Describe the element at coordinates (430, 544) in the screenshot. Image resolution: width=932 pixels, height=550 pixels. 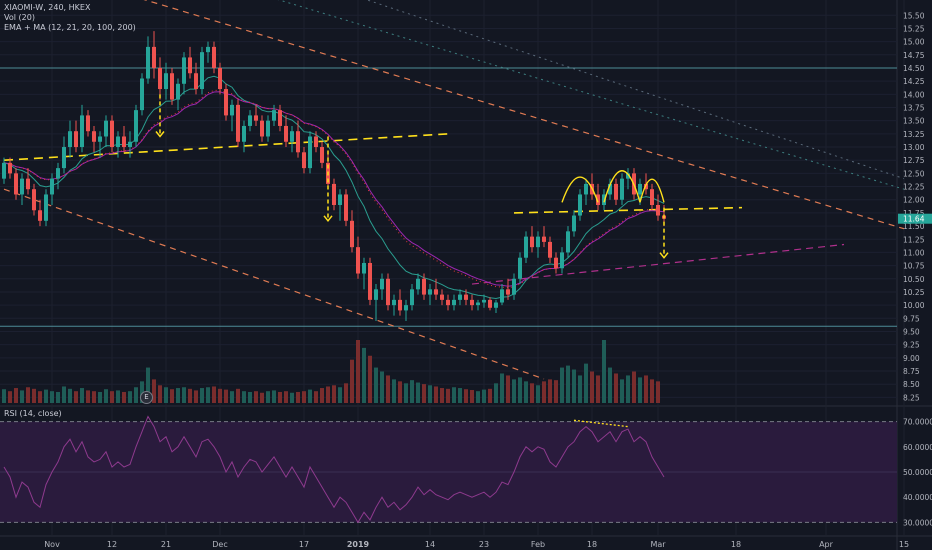
I see `time-axis-label: 14` at that location.